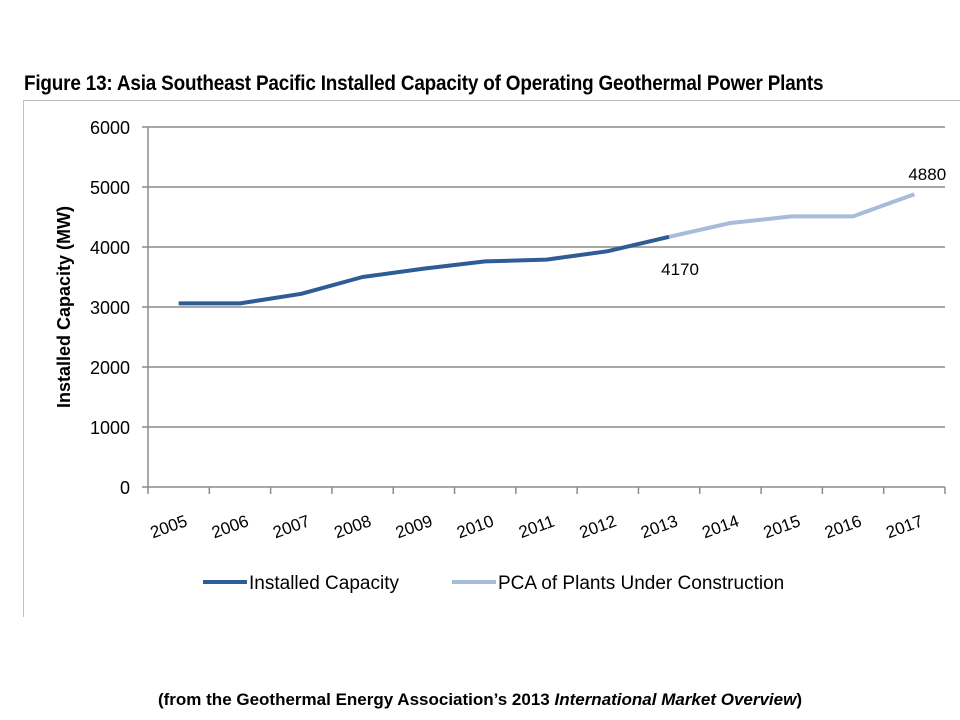 The image size is (960, 720). What do you see at coordinates (598, 526) in the screenshot?
I see `x-tick-label: 2012` at bounding box center [598, 526].